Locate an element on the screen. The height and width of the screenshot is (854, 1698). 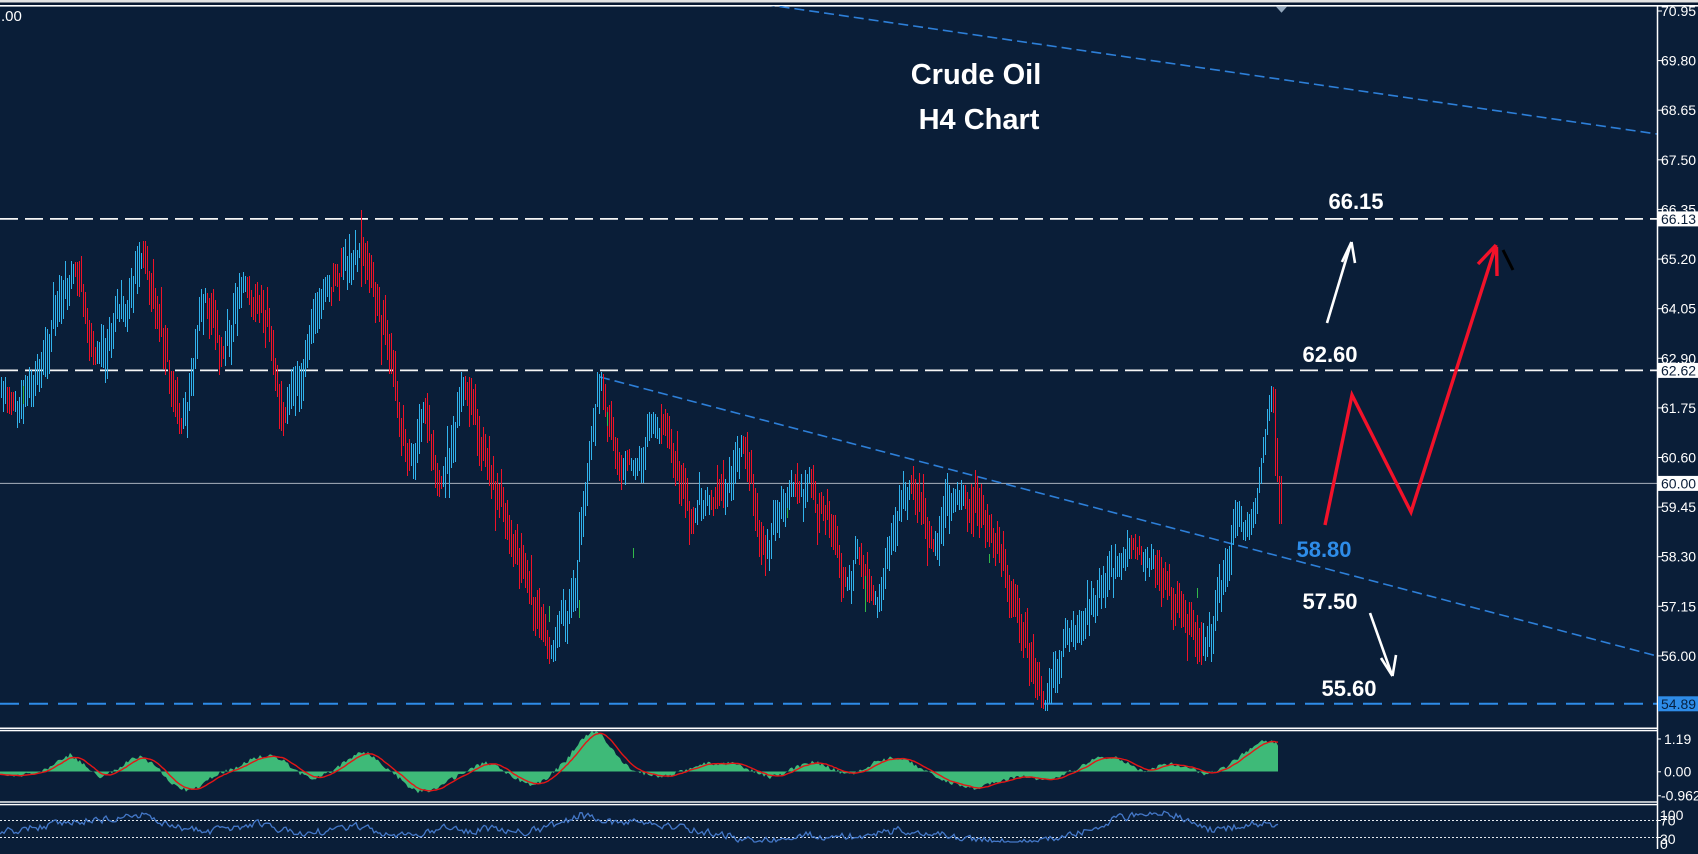
svg-text: -0.962 is located at coordinates (1679, 796).